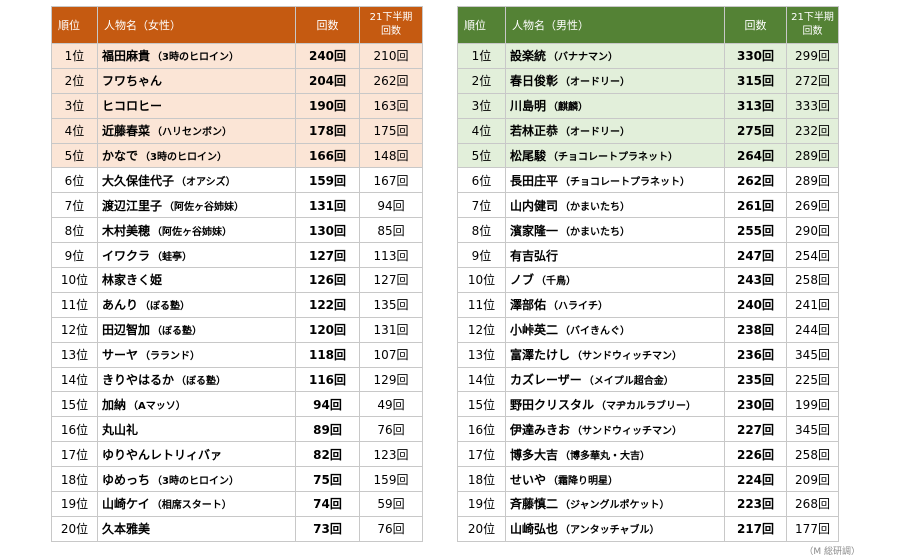 This screenshot has width=900, height=557. What do you see at coordinates (74, 180) in the screenshot?
I see `rank-cell: 6位` at bounding box center [74, 180].